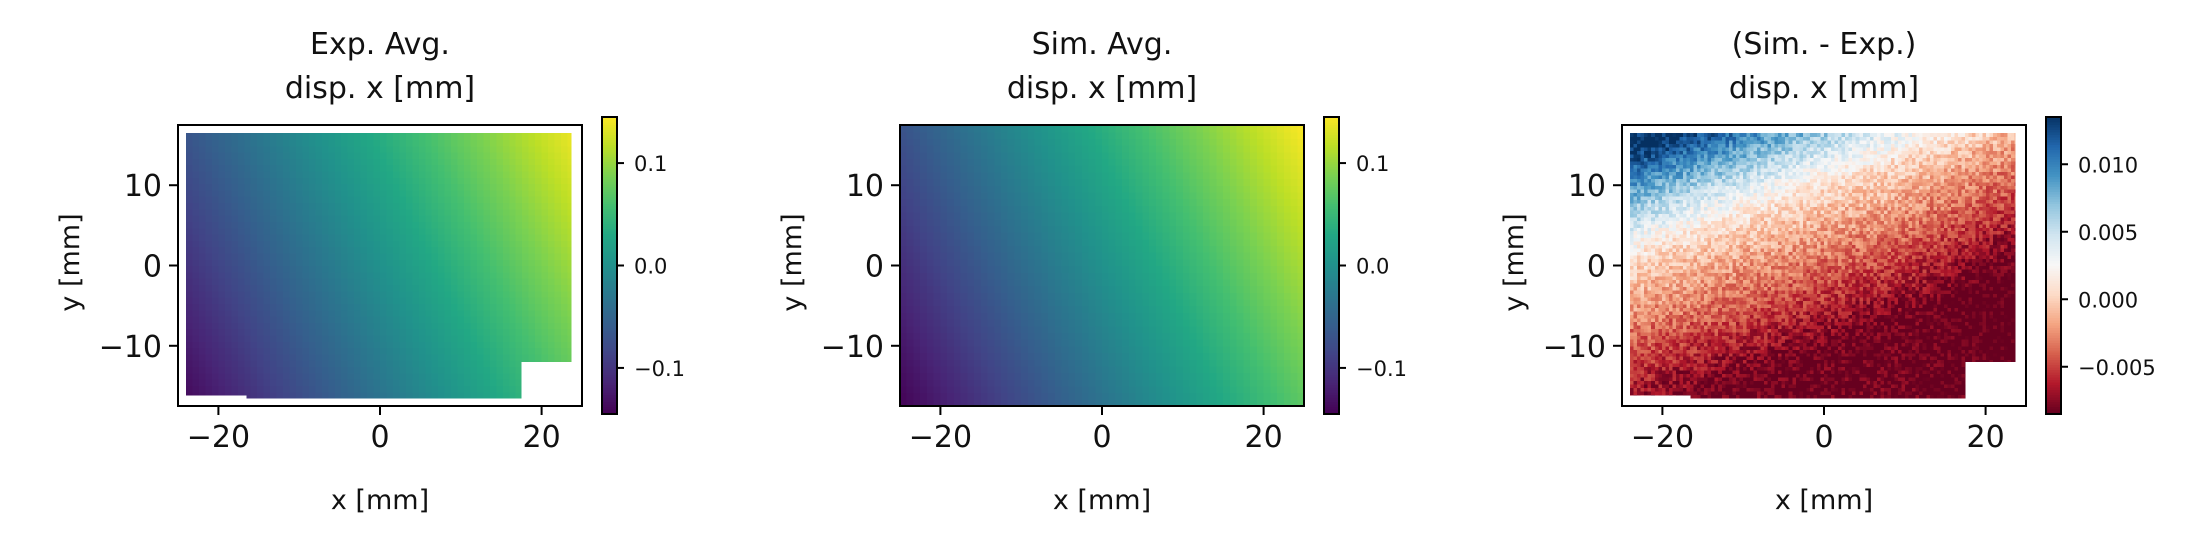  What do you see at coordinates (380, 44) in the screenshot?
I see `chart-title-line-1: Exp. Avg.` at bounding box center [380, 44].